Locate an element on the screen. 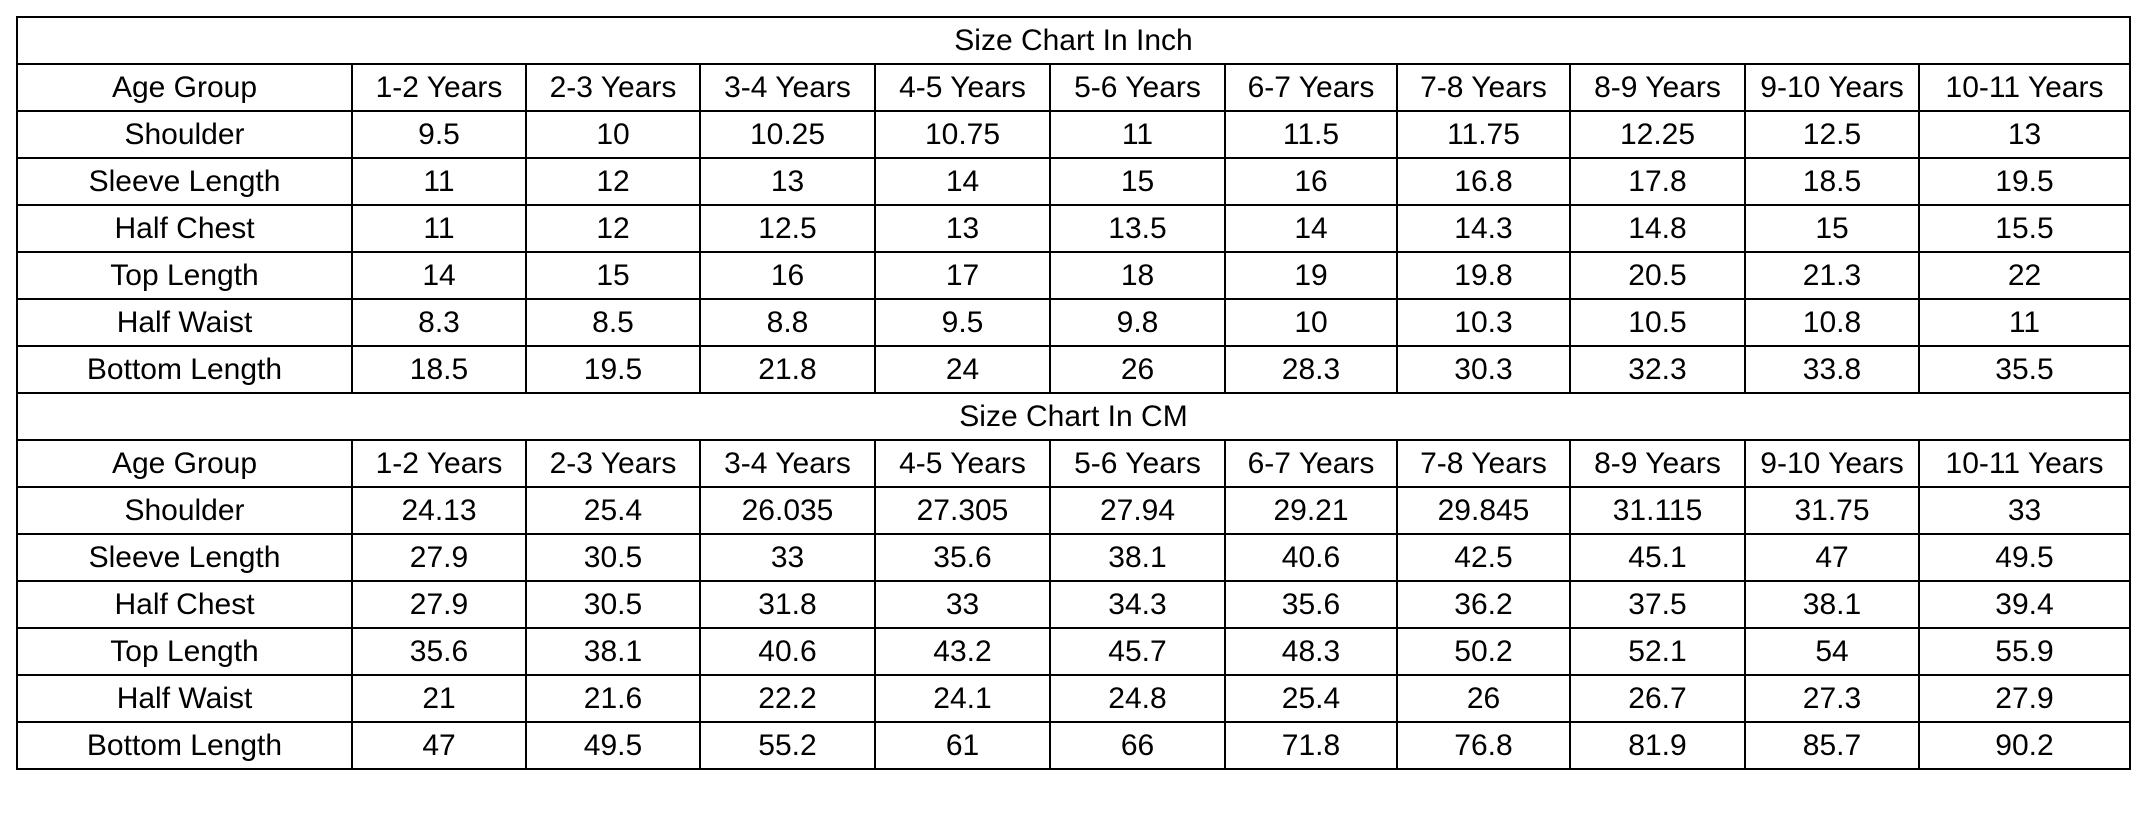  header-cell: Age Group is located at coordinates (184, 463).